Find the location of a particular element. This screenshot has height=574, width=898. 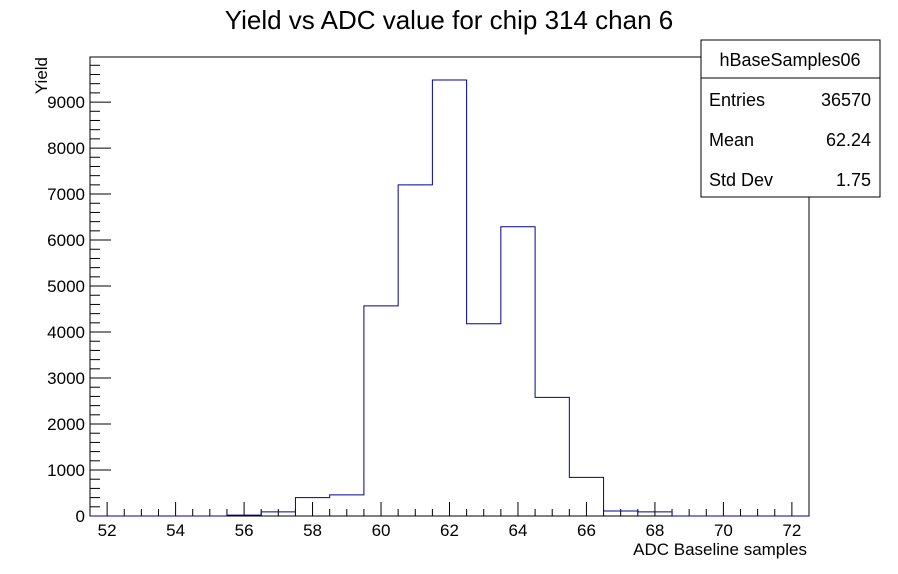

x-tick-label: 56 is located at coordinates (244, 530).